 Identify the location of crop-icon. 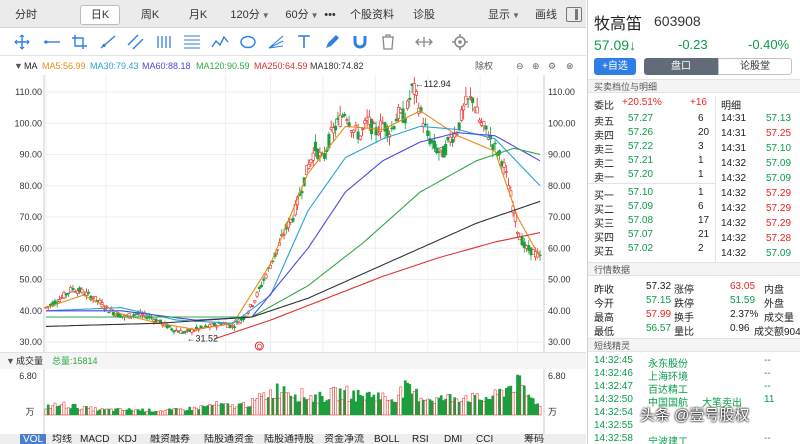
(80, 42).